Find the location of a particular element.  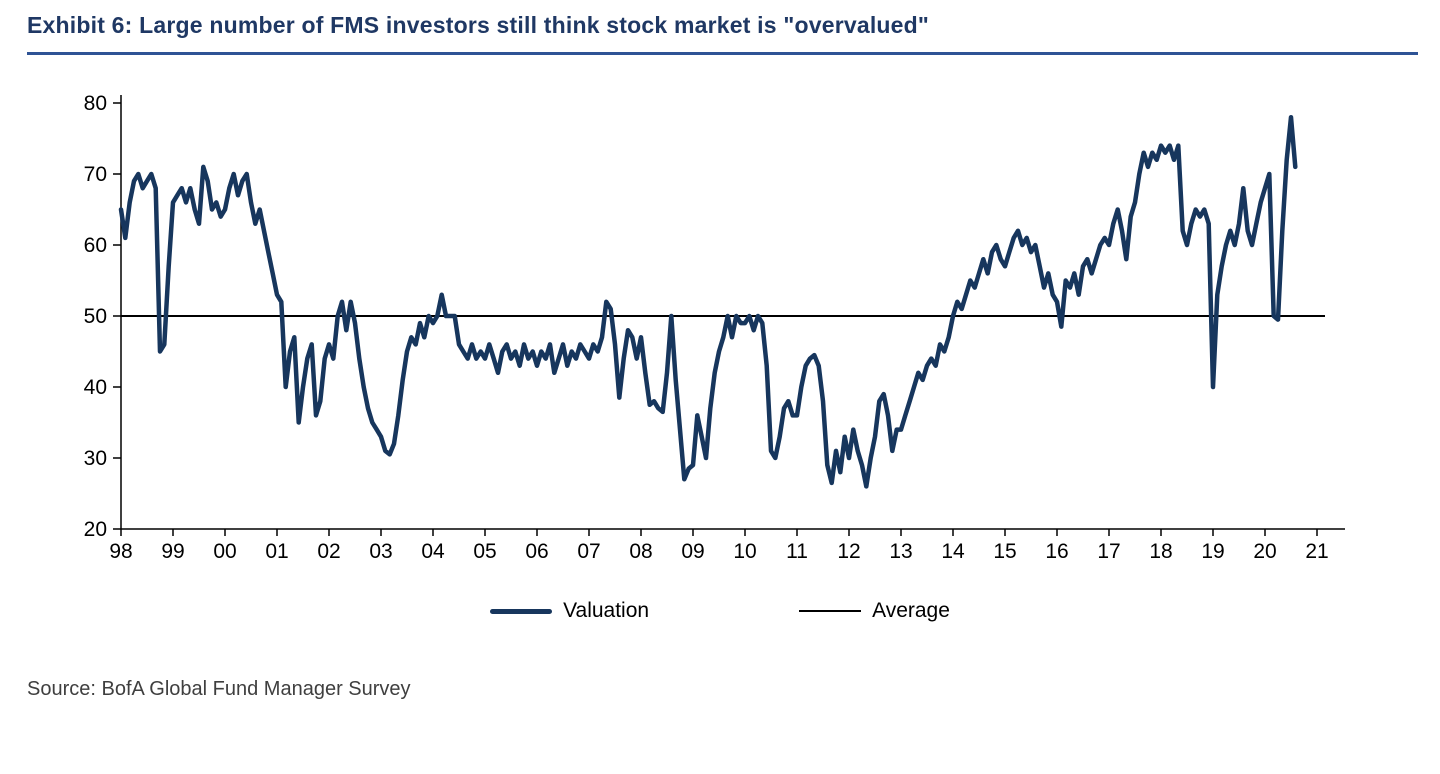

x-axis-tick-label: 00 is located at coordinates (224, 551).